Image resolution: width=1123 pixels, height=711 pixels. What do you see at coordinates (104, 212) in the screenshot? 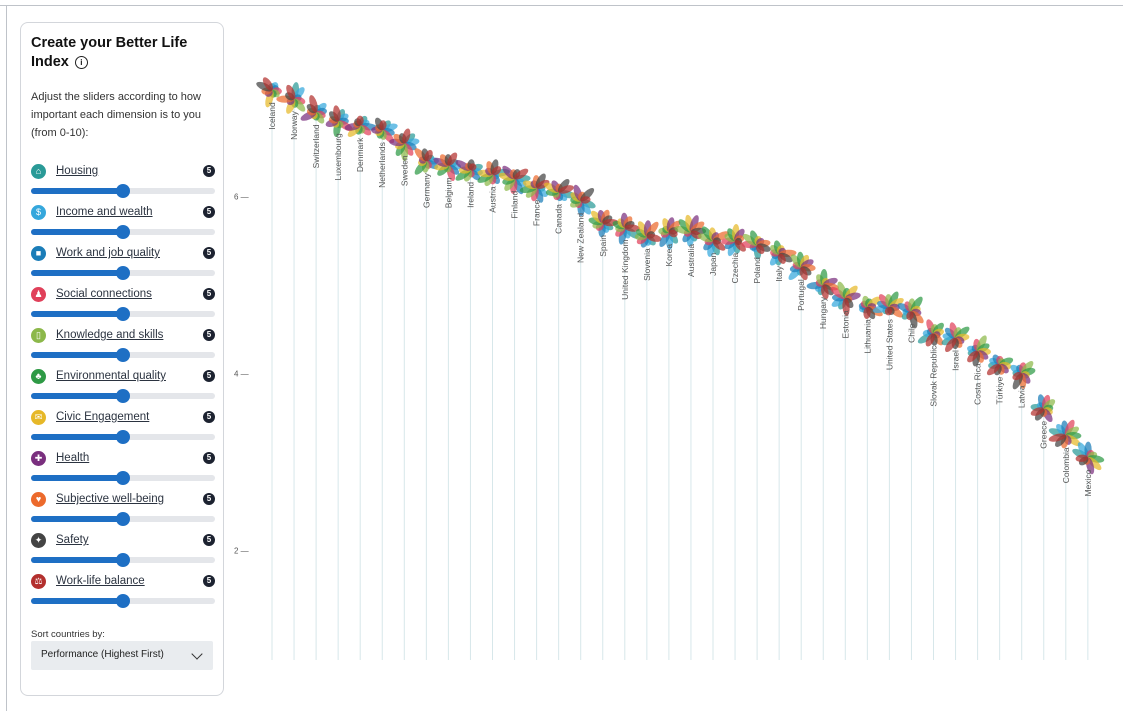
I see `dimension-label: Income and wealth` at bounding box center [104, 212].